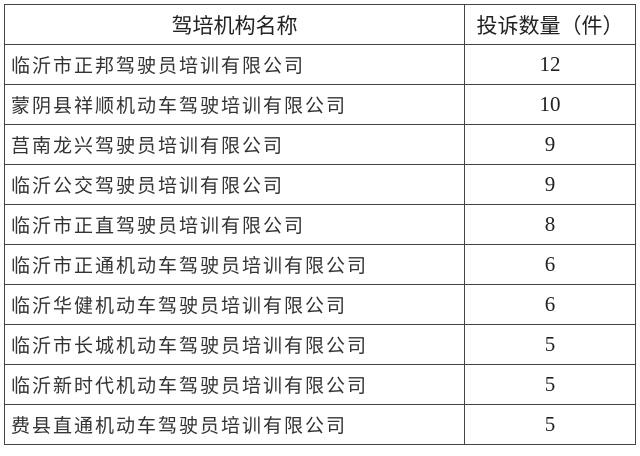 This screenshot has width=640, height=456. I want to click on table-row: 临沂公交驾驶员培训有限公司 9, so click(320, 184).